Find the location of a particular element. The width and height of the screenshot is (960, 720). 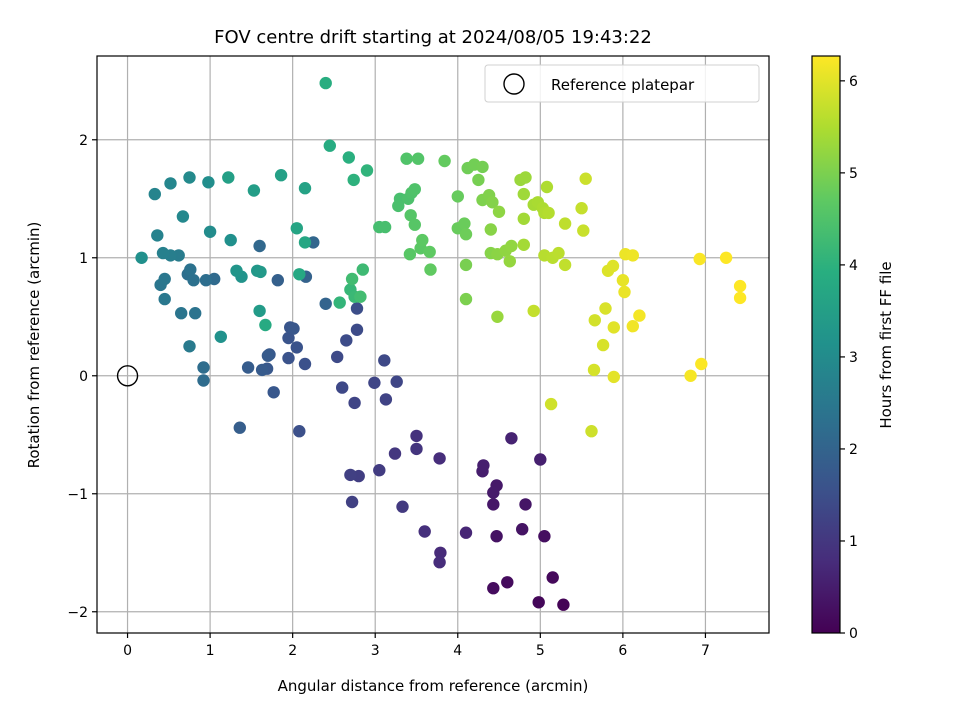

y-axis-ticks: −2 −1 0 1 2 is located at coordinates (82, 377).